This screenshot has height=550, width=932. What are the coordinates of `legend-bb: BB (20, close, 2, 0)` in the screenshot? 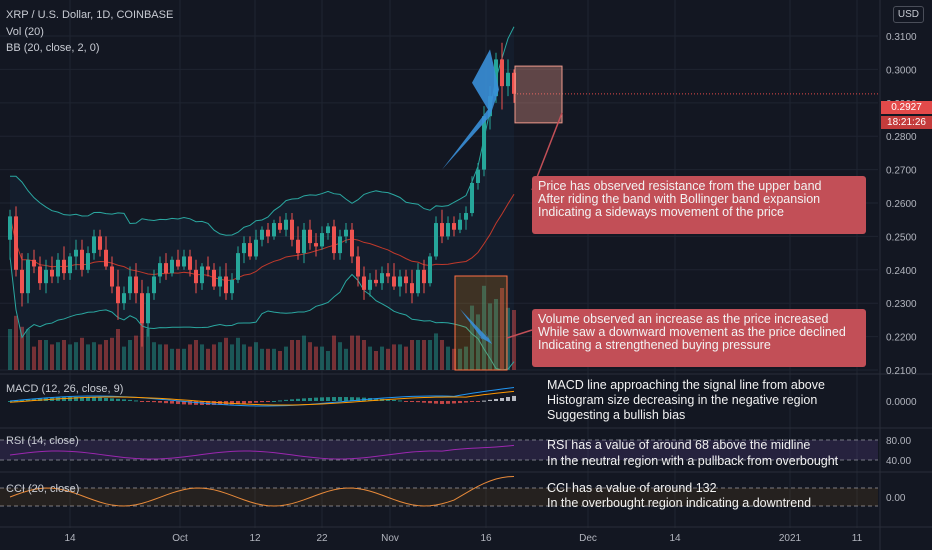 It's located at (53, 48).